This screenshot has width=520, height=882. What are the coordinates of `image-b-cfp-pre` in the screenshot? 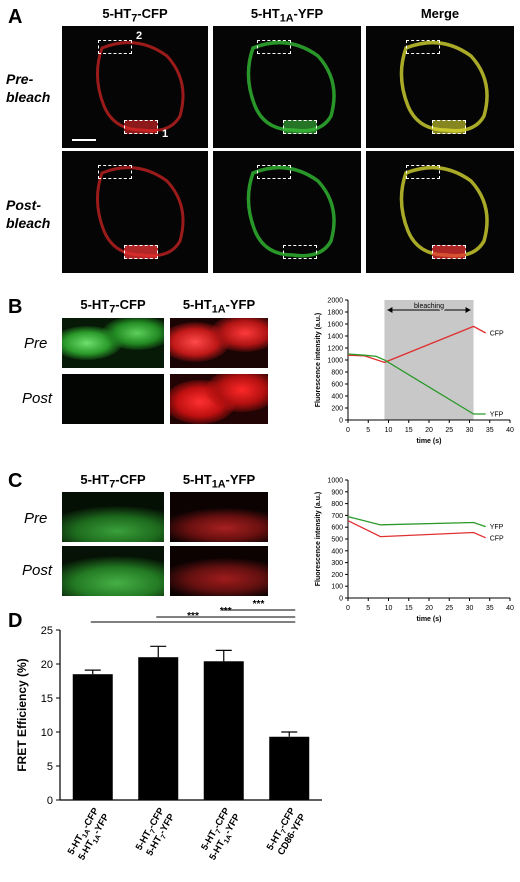 It's located at (113, 343).